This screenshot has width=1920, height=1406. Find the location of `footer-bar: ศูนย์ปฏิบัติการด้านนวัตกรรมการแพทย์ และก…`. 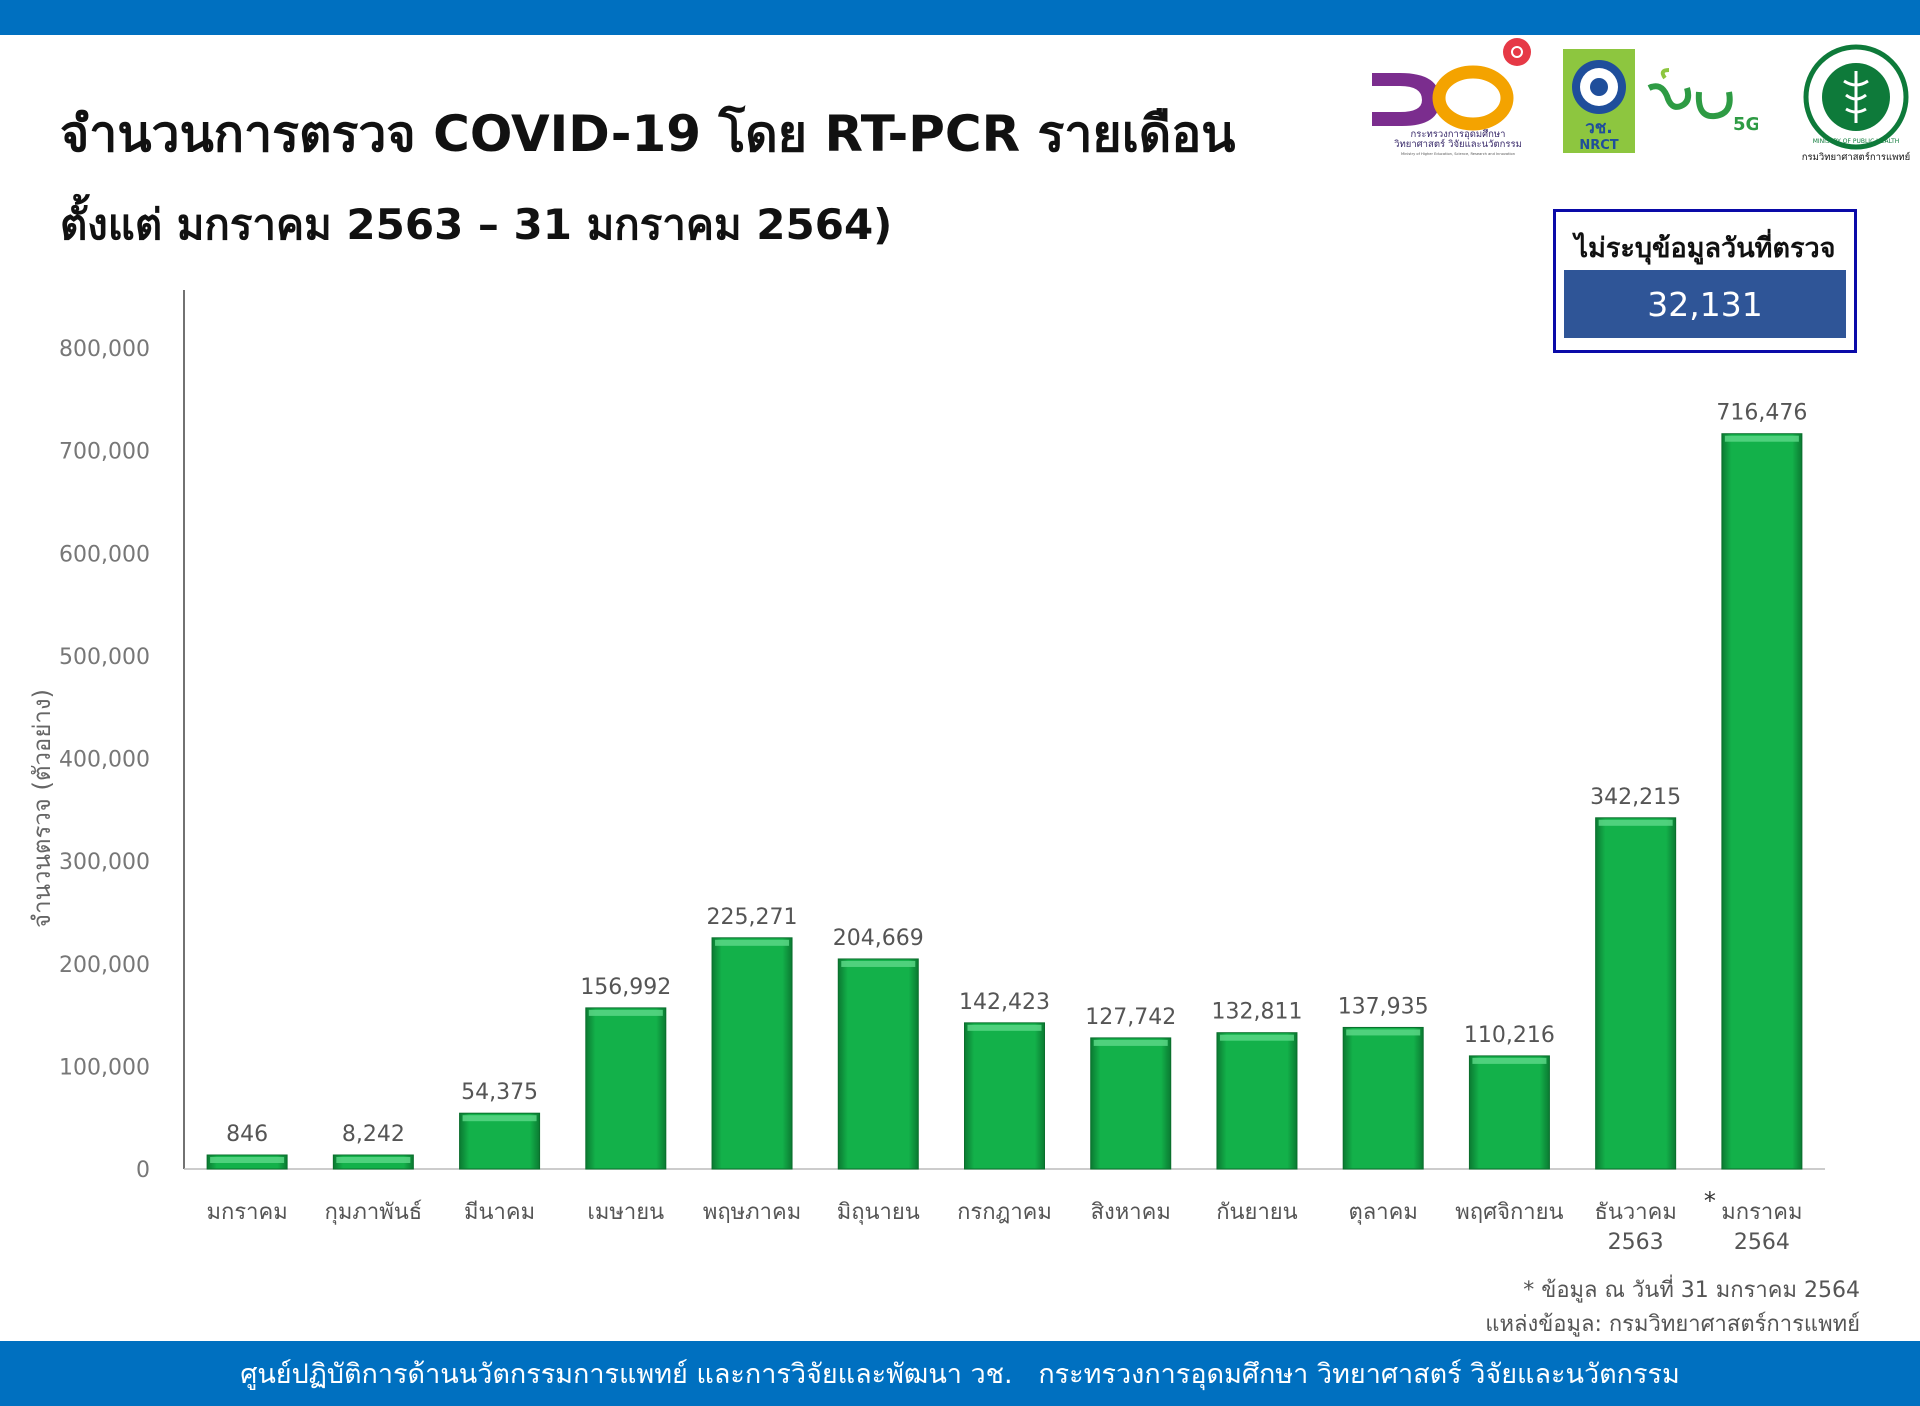

footer-bar: ศูนย์ปฏิบัติการด้านนวัตกรรมการแพทย์ และก… is located at coordinates (960, 1373).